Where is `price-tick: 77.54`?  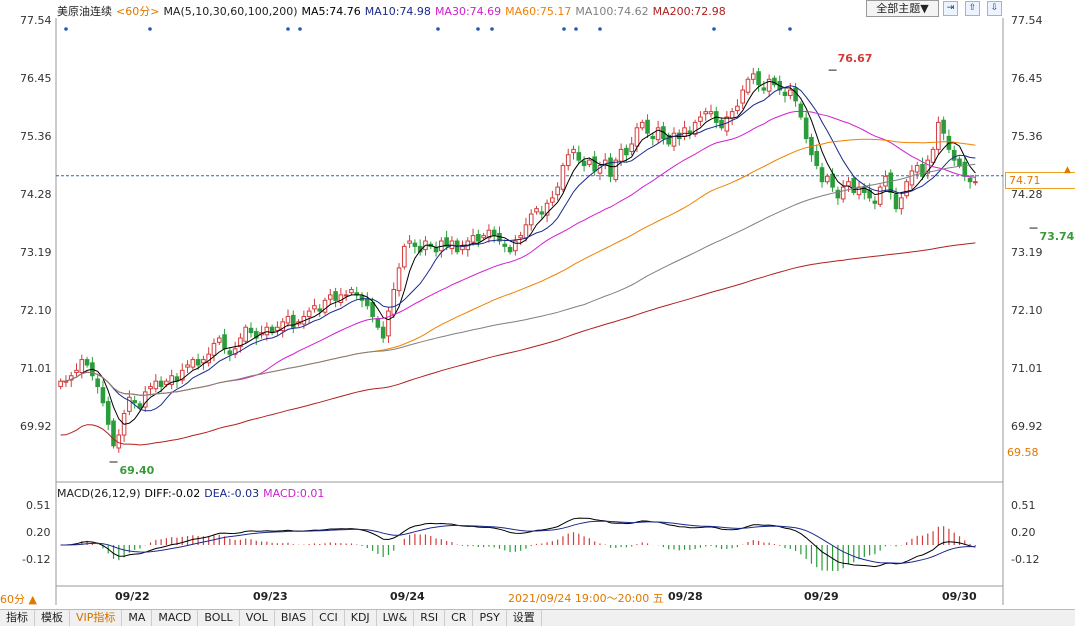
price-tick: 77.54 is located at coordinates (36, 20).